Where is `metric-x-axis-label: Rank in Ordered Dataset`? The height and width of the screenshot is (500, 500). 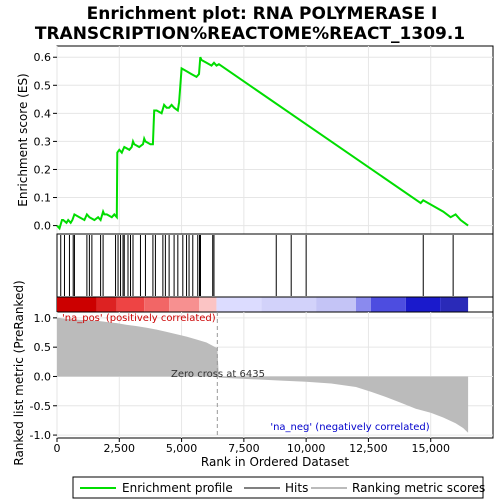 metric-x-axis-label: Rank in Ordered Dataset is located at coordinates (275, 462).